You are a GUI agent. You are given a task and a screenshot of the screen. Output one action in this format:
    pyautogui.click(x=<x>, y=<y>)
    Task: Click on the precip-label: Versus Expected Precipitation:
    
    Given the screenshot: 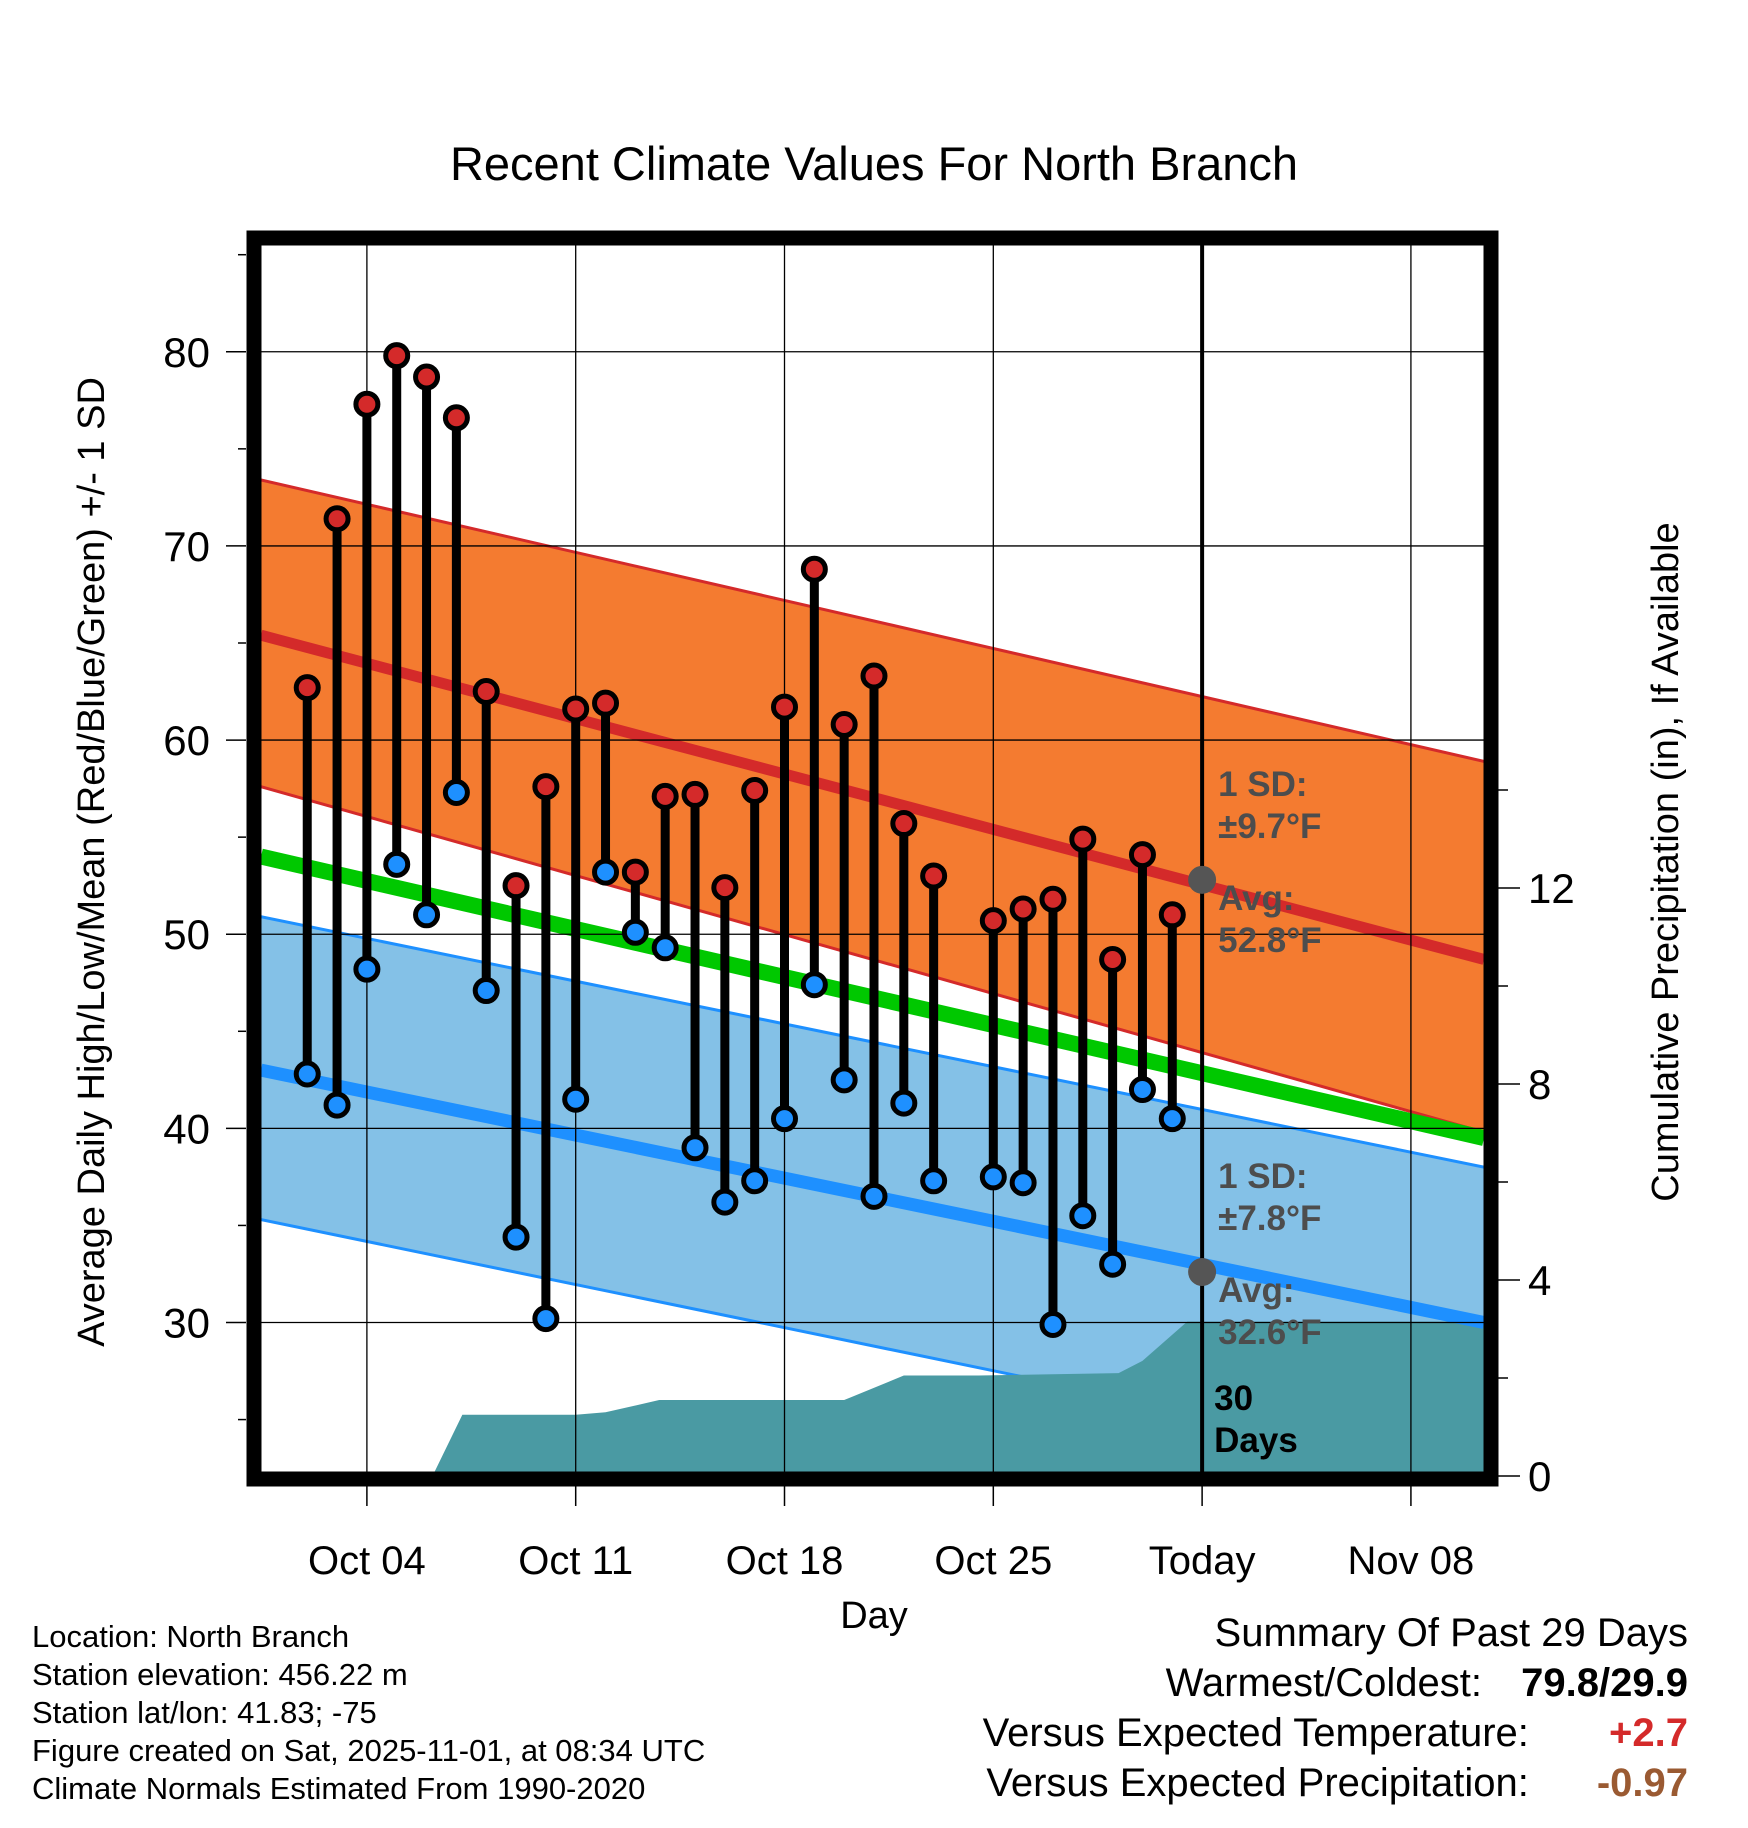 What is the action you would take?
    pyautogui.click(x=1257, y=1783)
    